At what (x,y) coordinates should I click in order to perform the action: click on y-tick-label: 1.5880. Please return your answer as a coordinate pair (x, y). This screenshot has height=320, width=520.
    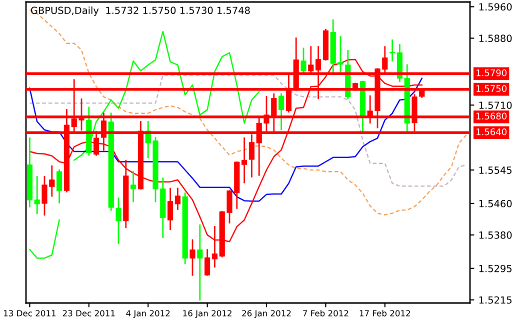
    Looking at the image, I should click on (495, 38).